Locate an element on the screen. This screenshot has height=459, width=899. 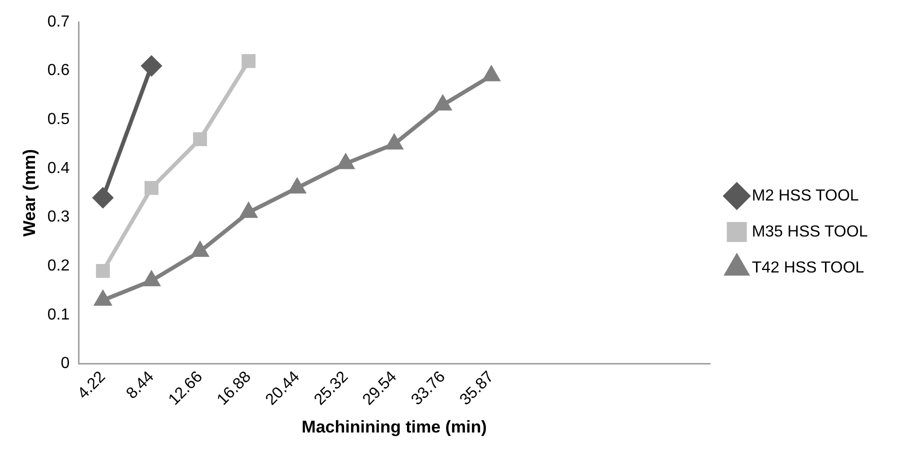
legend-label: M35 HSS TOOL is located at coordinates (810, 231).